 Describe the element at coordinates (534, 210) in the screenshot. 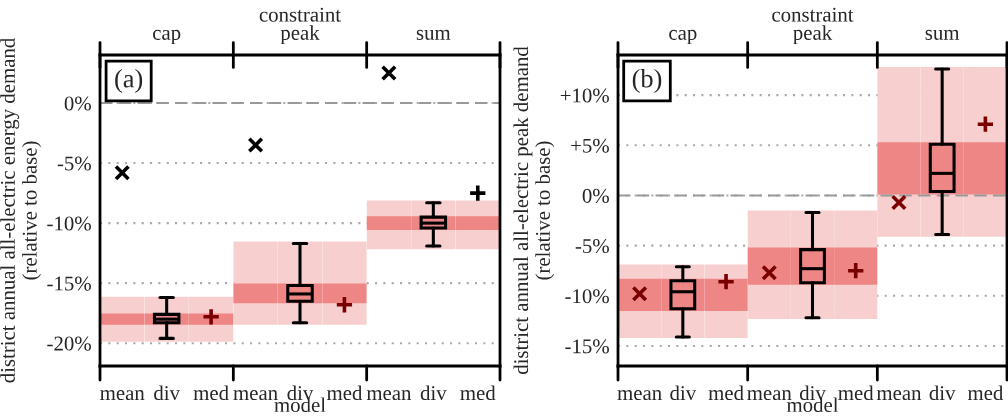

I see `y-axis-title: district annual all-electric peak demand (relative to base)` at that location.